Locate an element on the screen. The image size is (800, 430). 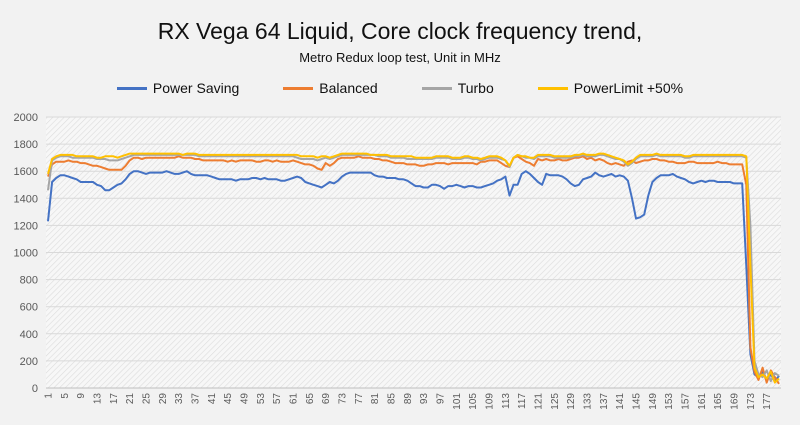
legend-item-balanced: Balanced is located at coordinates (330, 88).